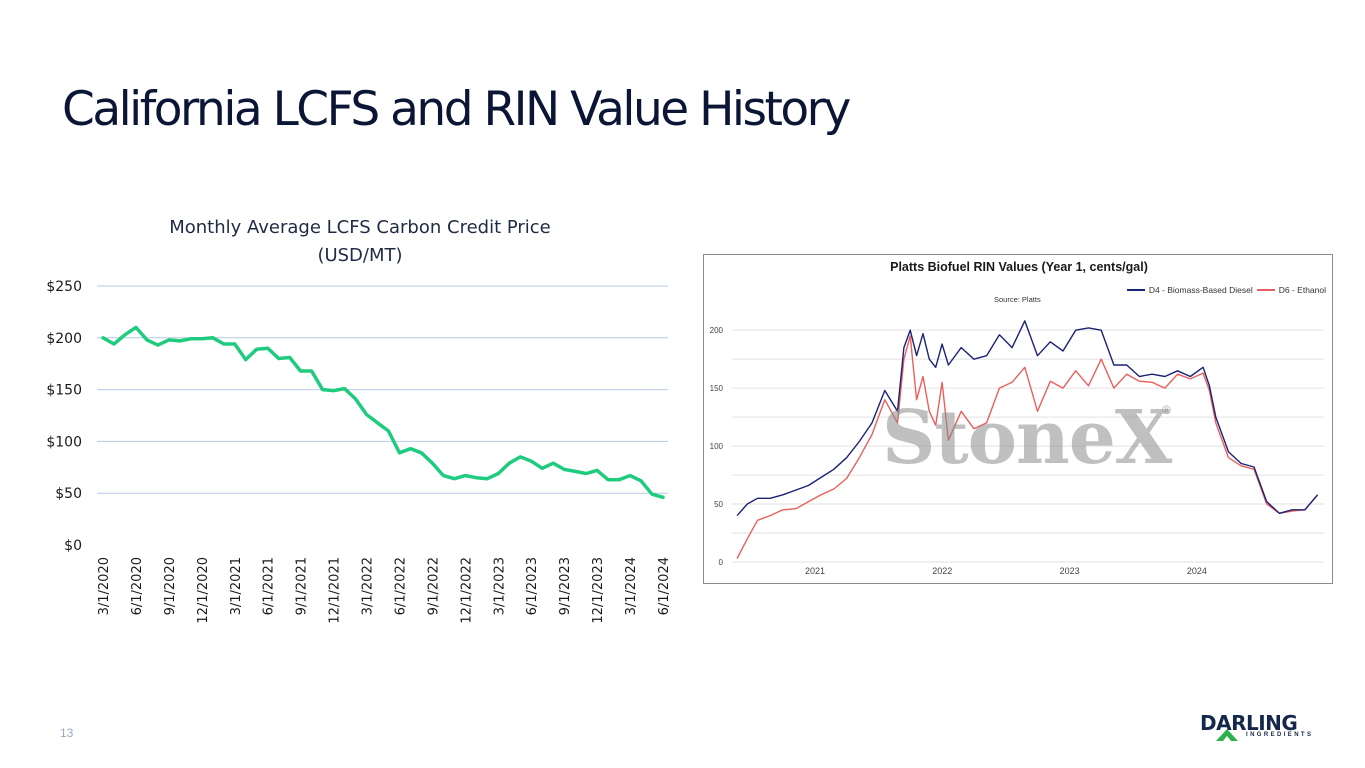  What do you see at coordinates (1280, 735) in the screenshot?
I see `logo-subtitle: INGREDIENTS` at bounding box center [1280, 735].